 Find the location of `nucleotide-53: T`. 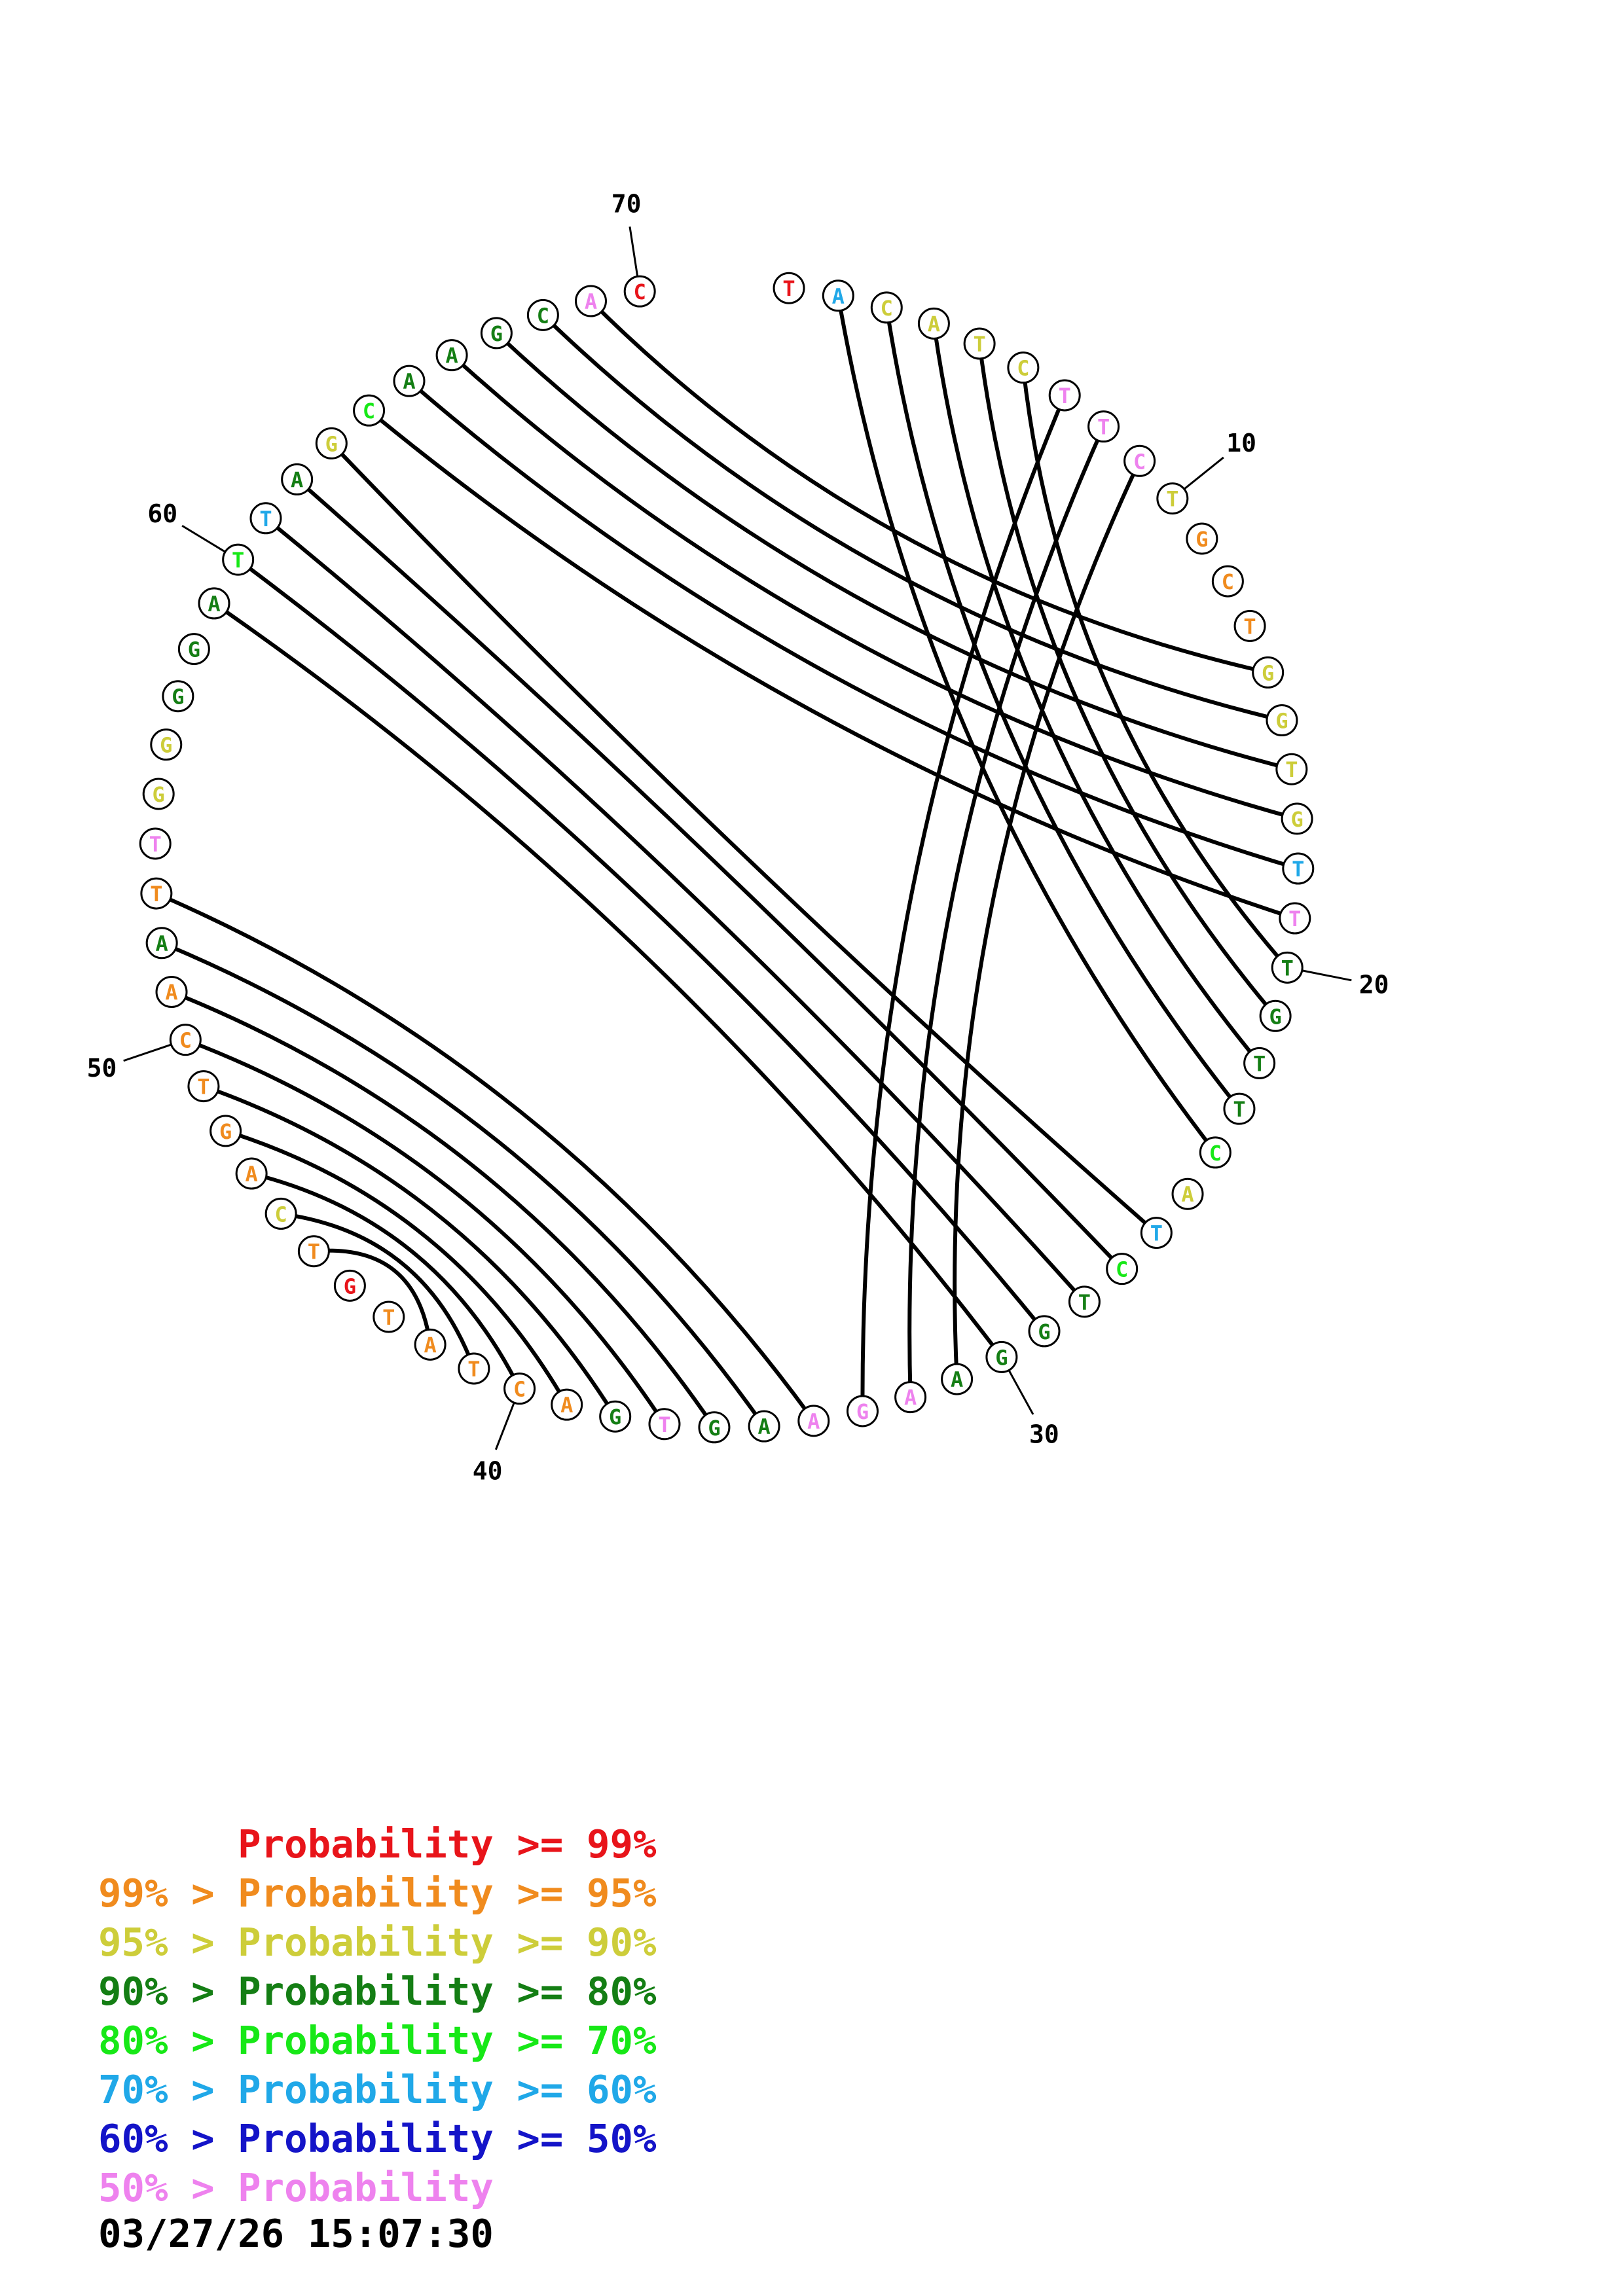

nucleotide-53: T is located at coordinates (156, 893).